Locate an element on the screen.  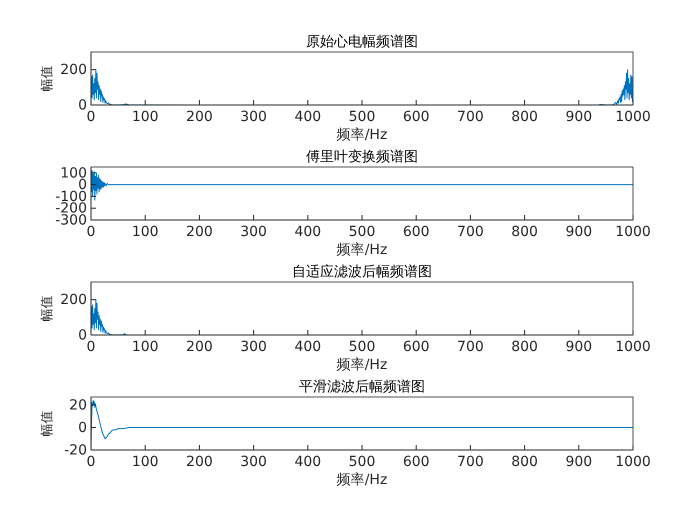
chart-title: 傅里叶变换频谱图 is located at coordinates (362, 157).